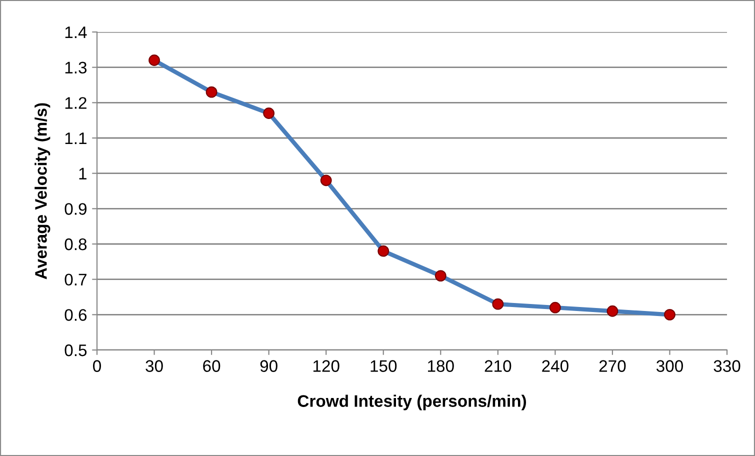 The height and width of the screenshot is (456, 755). Describe the element at coordinates (412, 402) in the screenshot. I see `x-axis-title: Crowd Intesity (persons/min)` at that location.